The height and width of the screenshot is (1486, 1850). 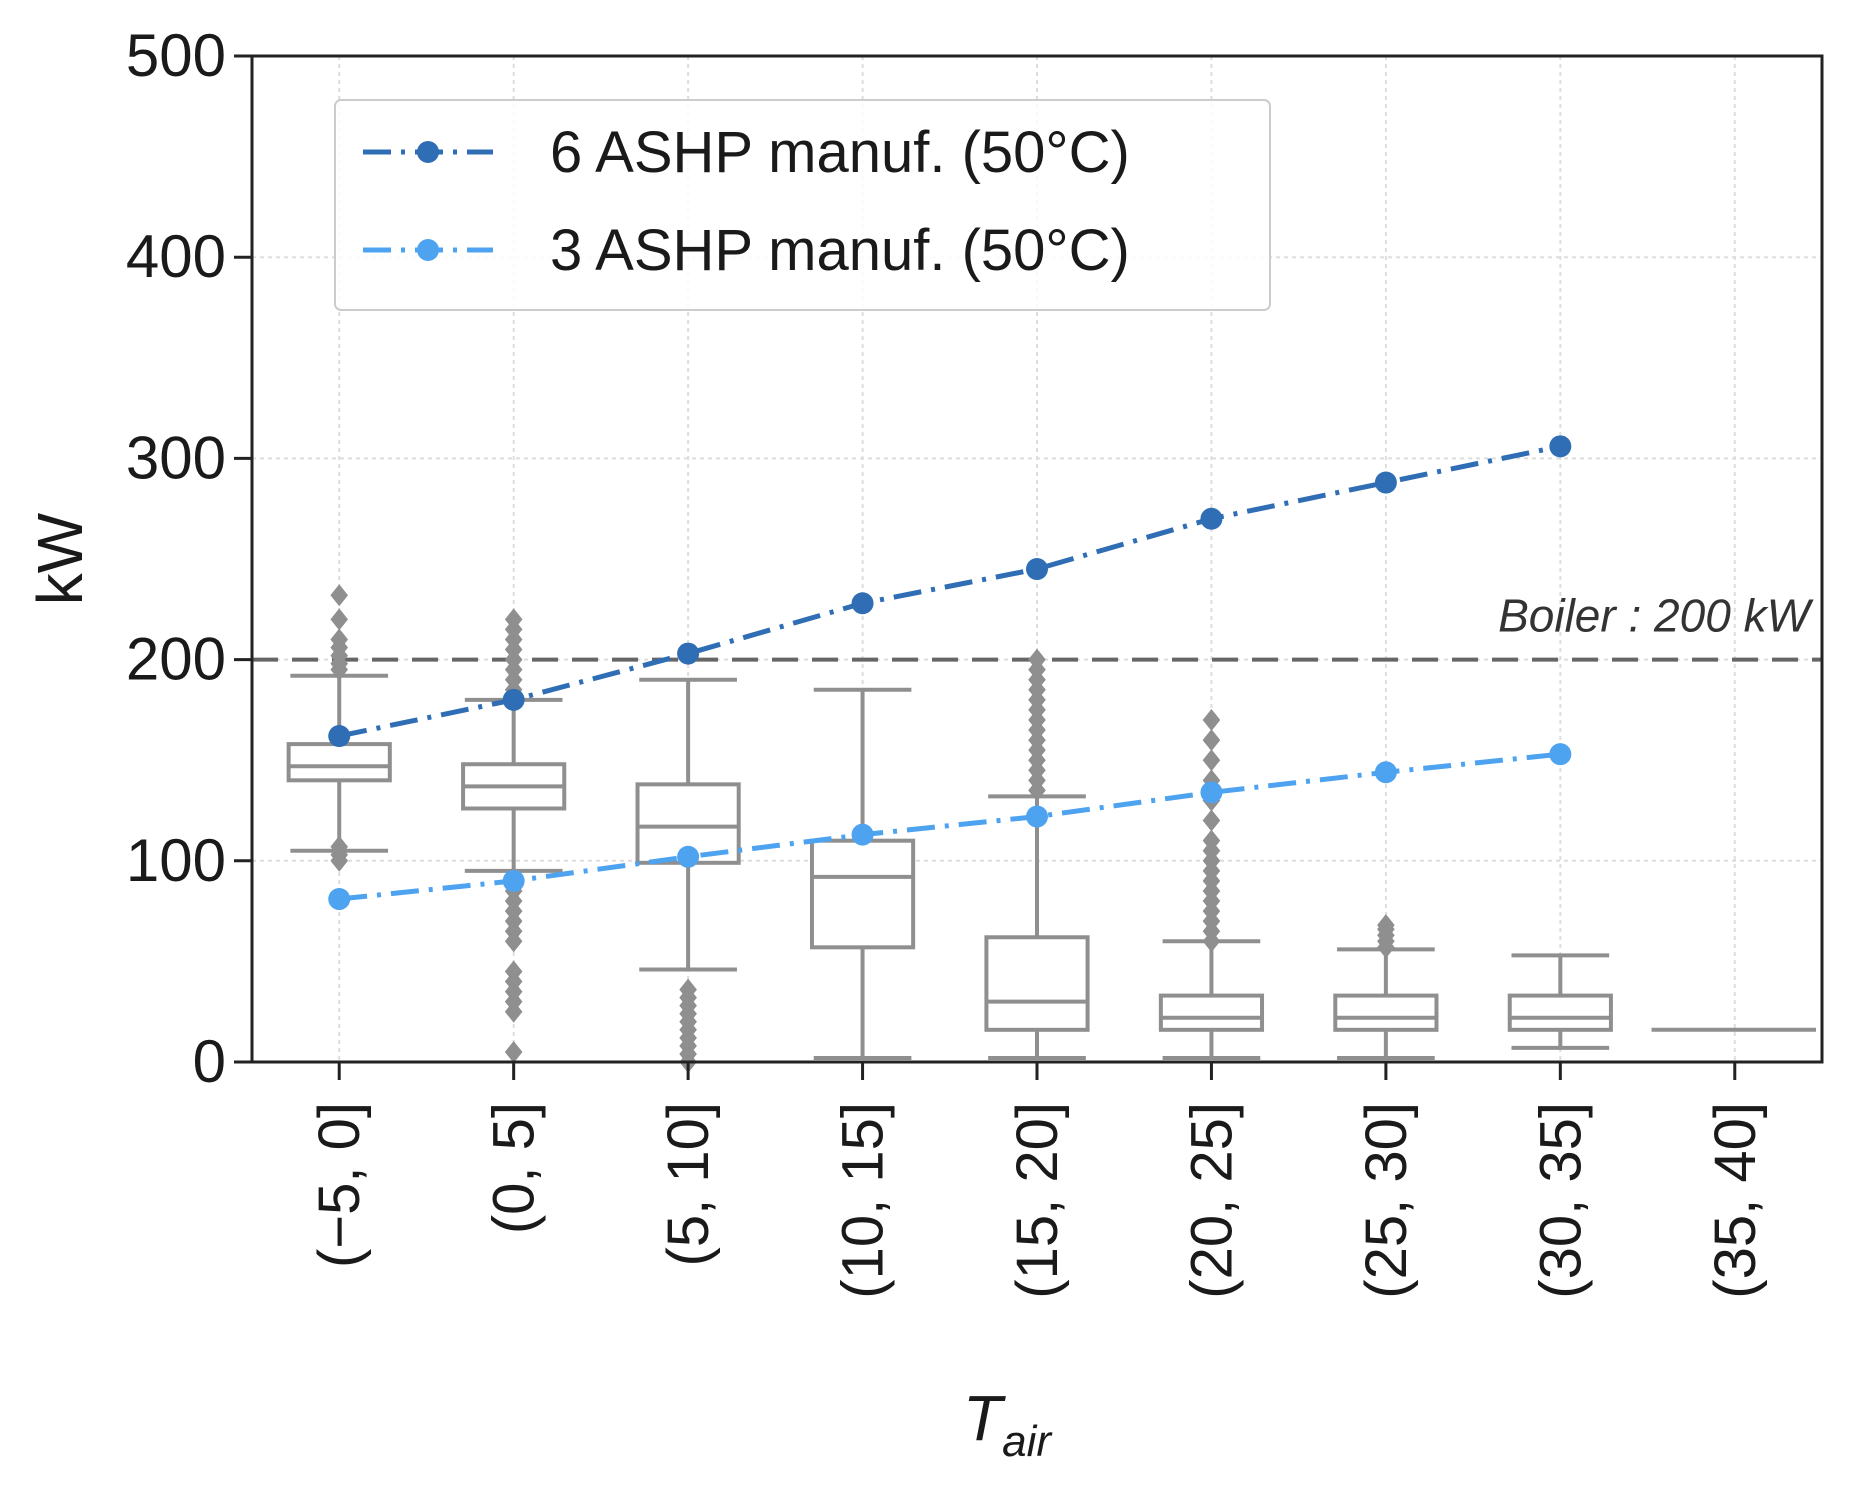 What do you see at coordinates (1027, 1441) in the screenshot?
I see `x-axis-title-subscript: air` at bounding box center [1027, 1441].